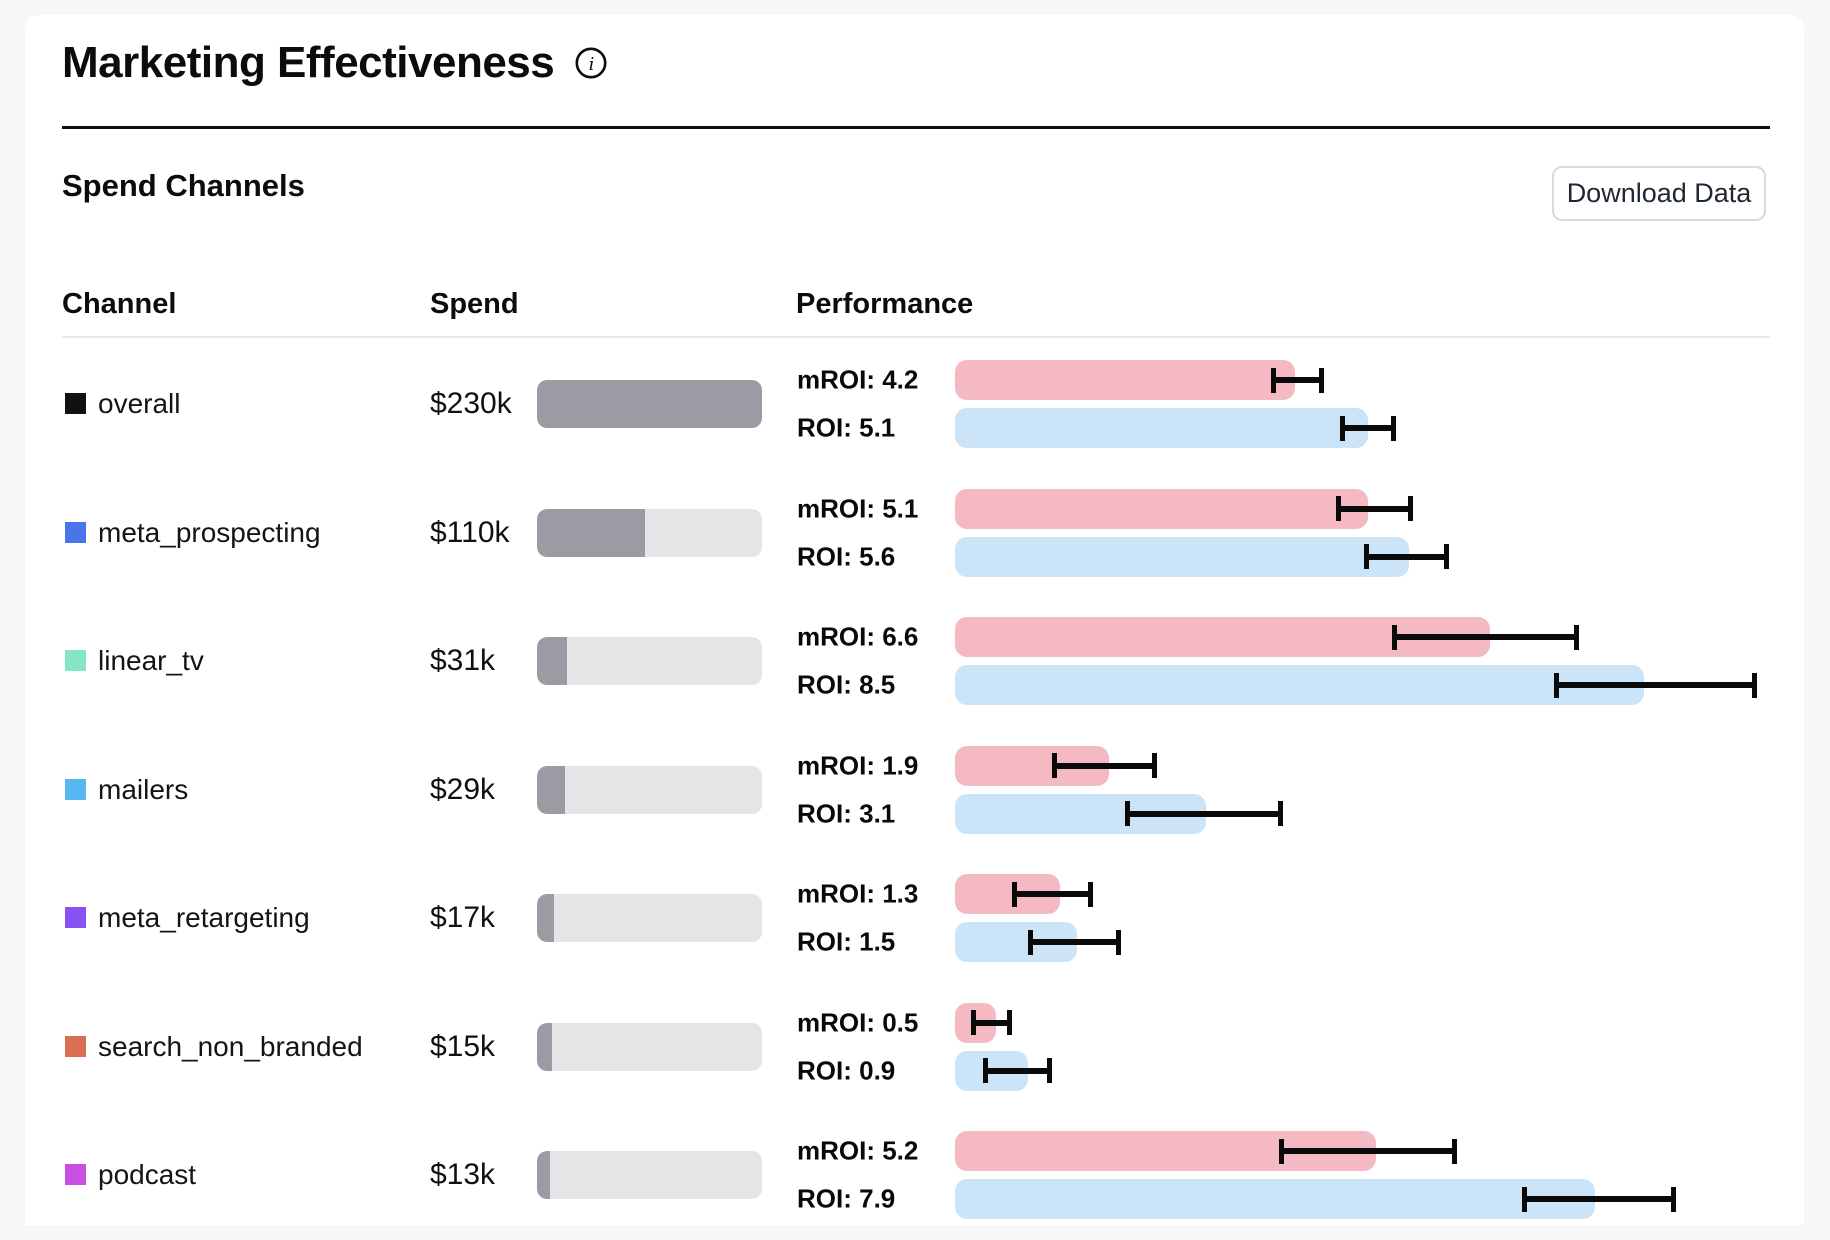 The width and height of the screenshot is (1830, 1240). What do you see at coordinates (119, 304) in the screenshot?
I see `column-header-channel: Channel` at bounding box center [119, 304].